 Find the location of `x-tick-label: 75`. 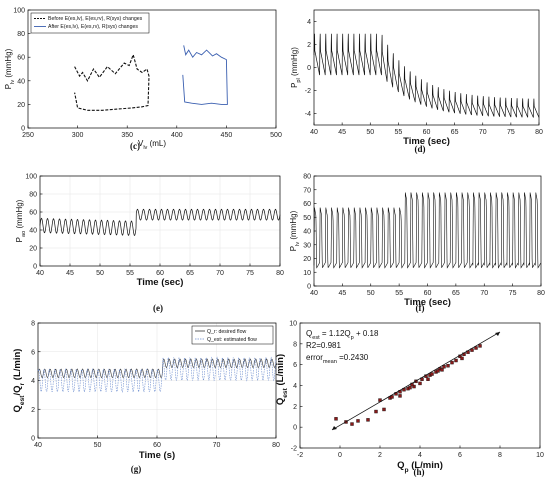

x-tick-label: 75 is located at coordinates (250, 273).